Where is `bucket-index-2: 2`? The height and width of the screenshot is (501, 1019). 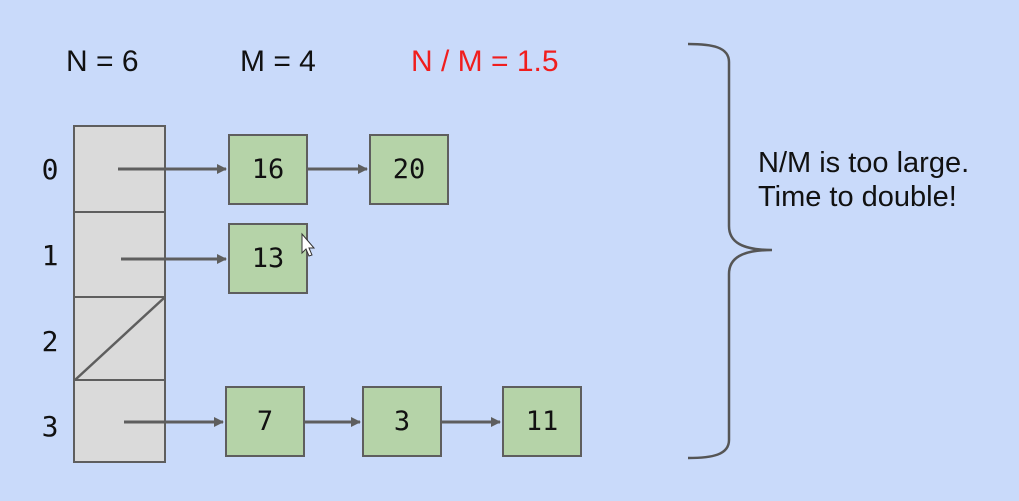 bucket-index-2: 2 is located at coordinates (50, 341).